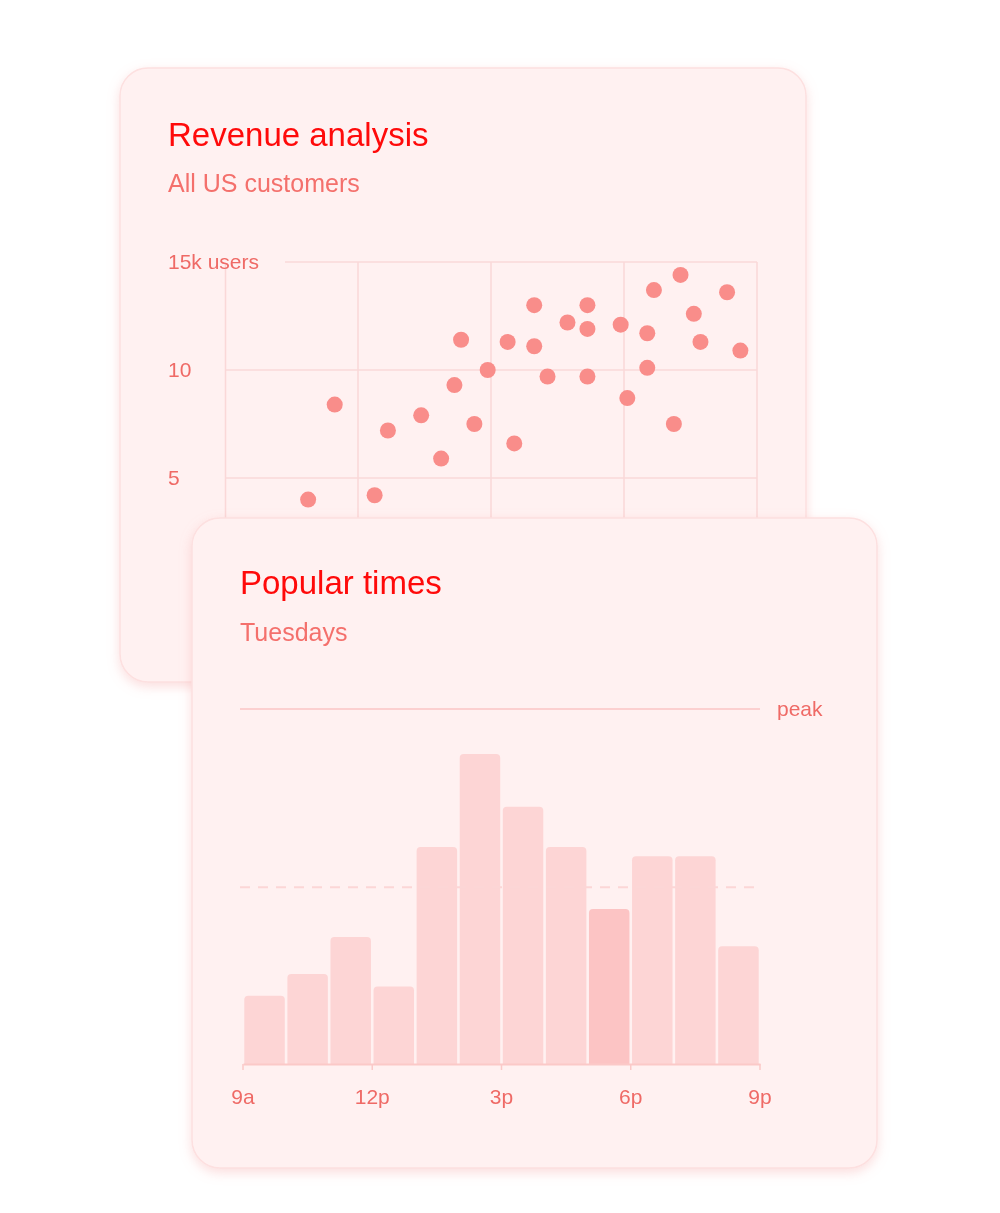  What do you see at coordinates (214, 262) in the screenshot?
I see `y-tick-label: 15k users` at bounding box center [214, 262].